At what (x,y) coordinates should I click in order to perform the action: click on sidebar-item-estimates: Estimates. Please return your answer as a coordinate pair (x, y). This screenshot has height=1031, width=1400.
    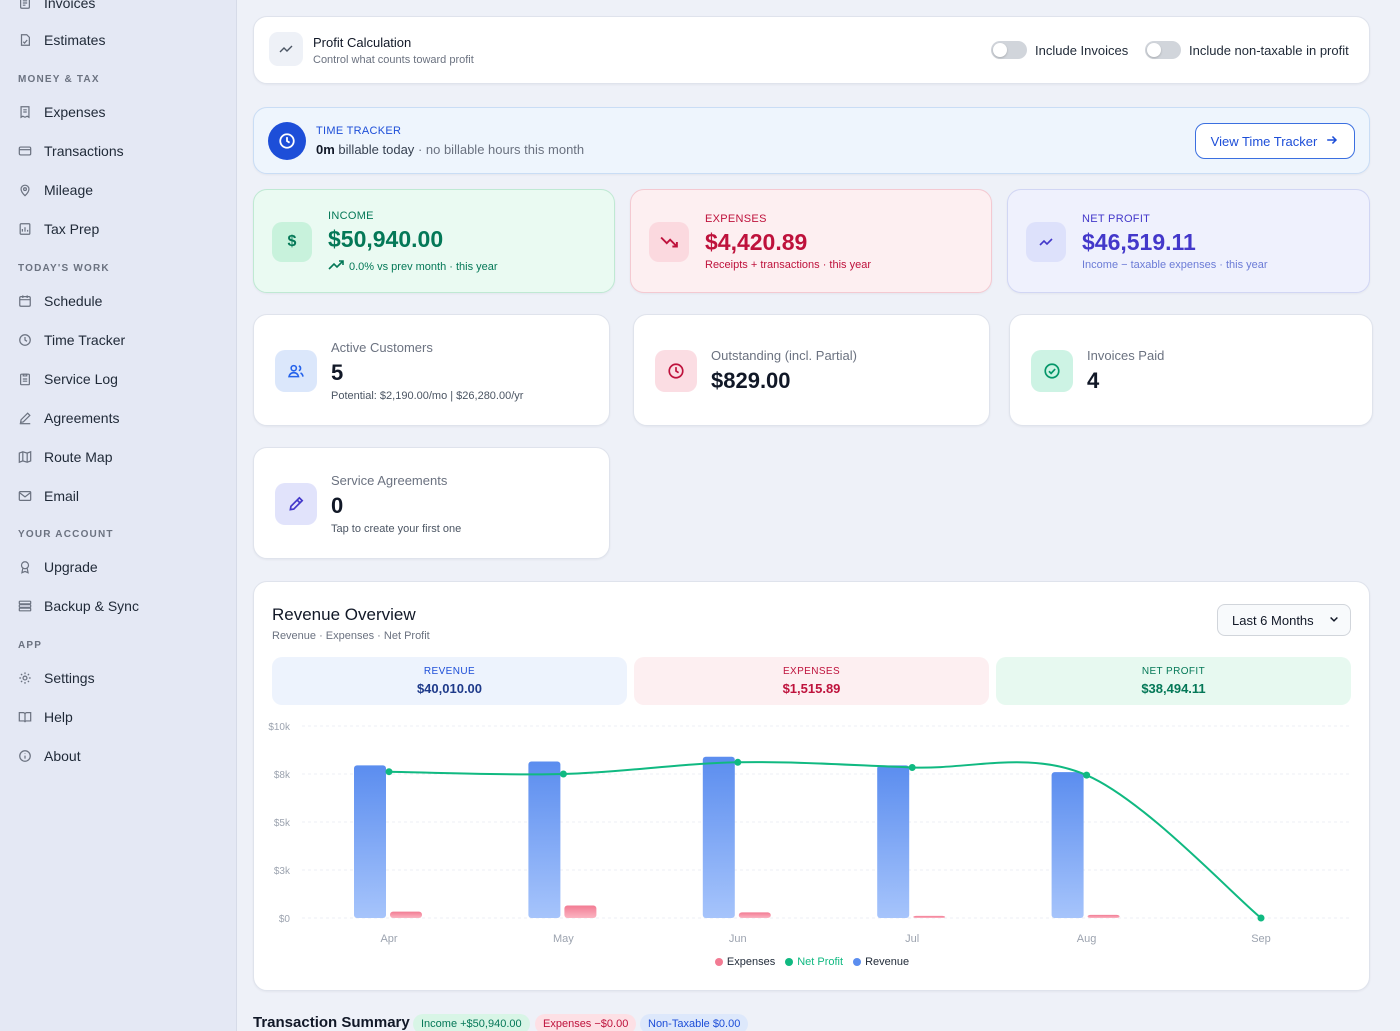
    Looking at the image, I should click on (61, 40).